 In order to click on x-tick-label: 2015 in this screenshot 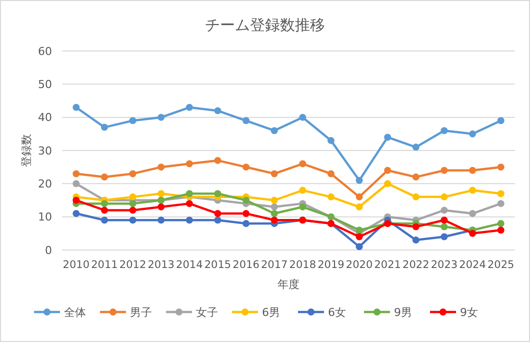, I will do `click(218, 265)`.